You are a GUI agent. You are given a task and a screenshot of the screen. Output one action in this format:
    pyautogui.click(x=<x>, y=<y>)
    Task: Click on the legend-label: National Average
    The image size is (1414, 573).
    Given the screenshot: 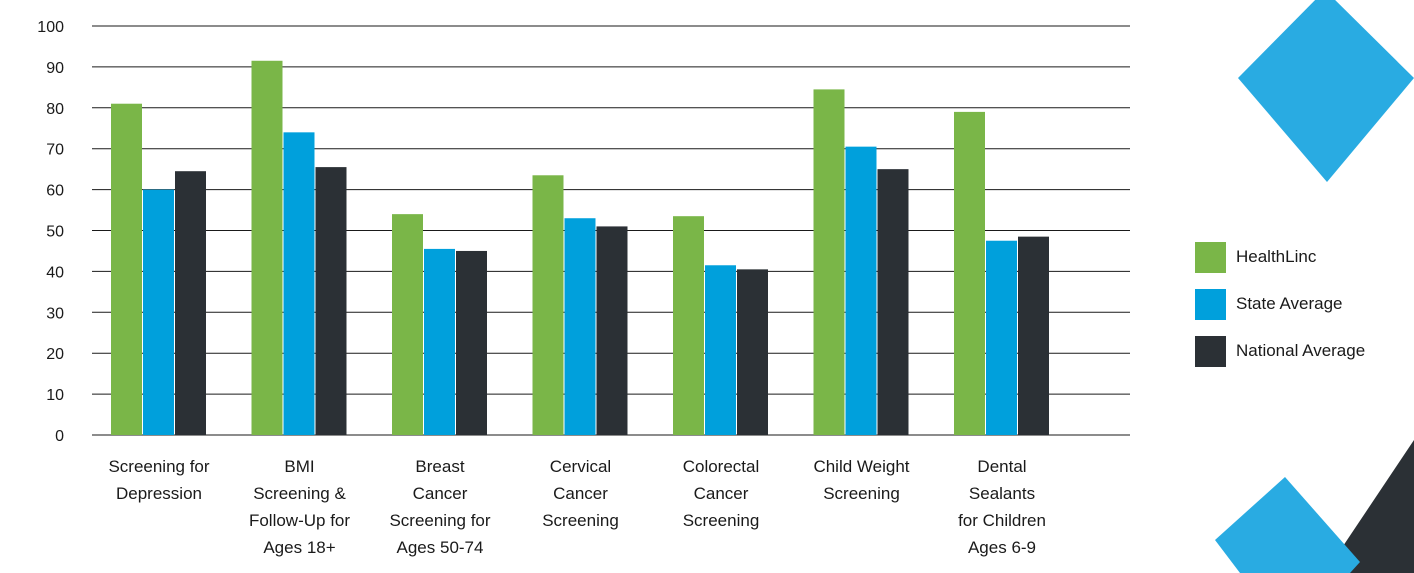 What is the action you would take?
    pyautogui.click(x=1301, y=350)
    